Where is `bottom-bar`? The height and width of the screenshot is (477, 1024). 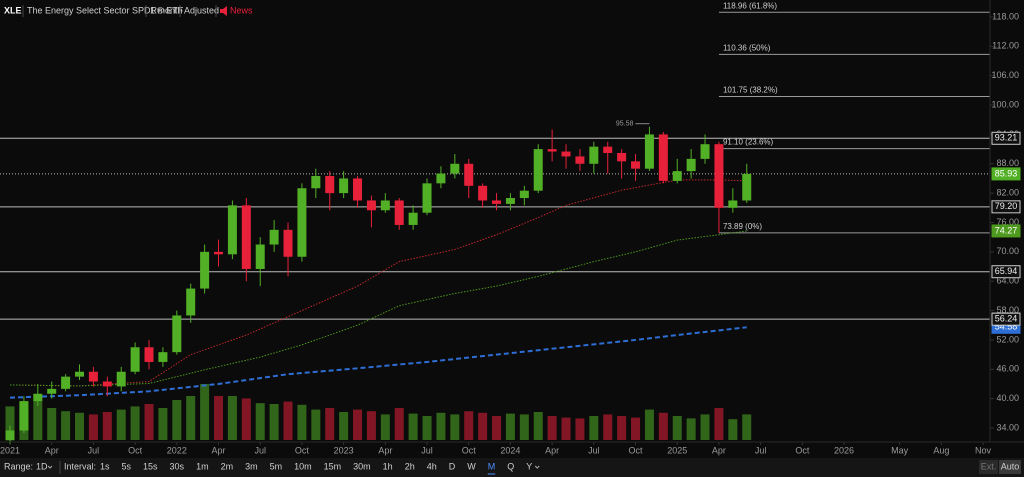 bottom-bar is located at coordinates (512, 467).